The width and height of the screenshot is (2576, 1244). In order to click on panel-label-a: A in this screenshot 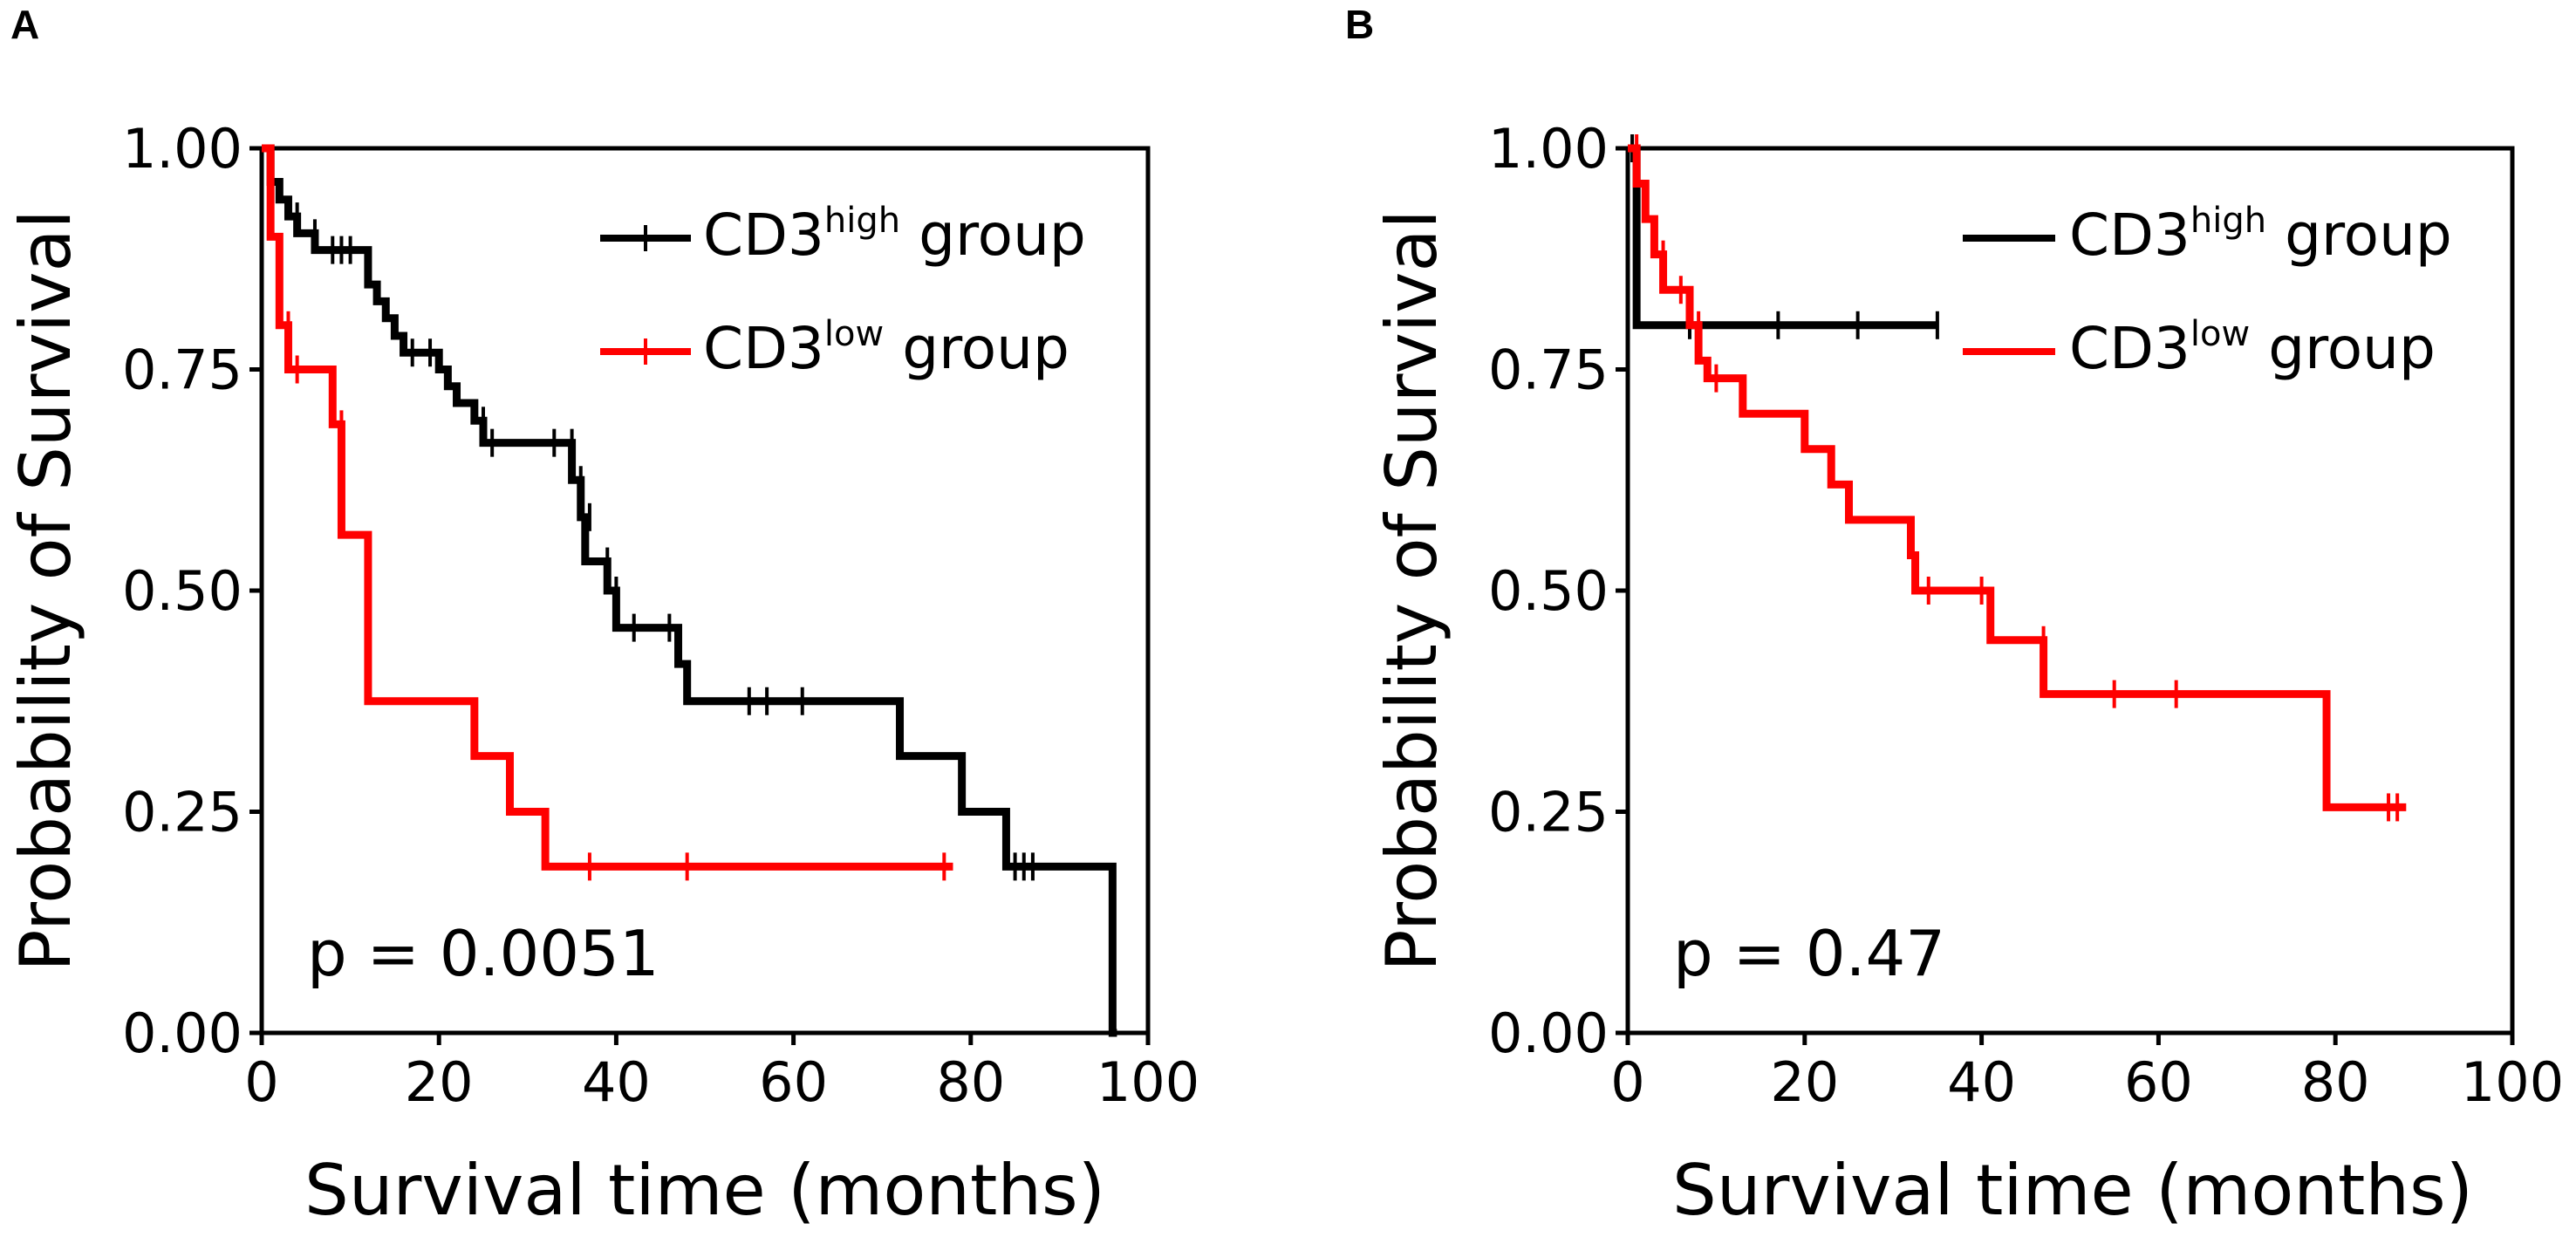, I will do `click(24, 24)`.